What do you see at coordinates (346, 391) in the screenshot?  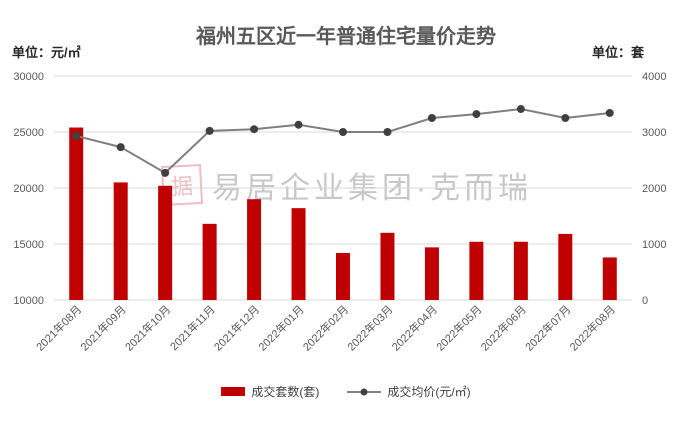 I see `chart-legend: 成交套数(套) 成交均价(元/㎡)` at bounding box center [346, 391].